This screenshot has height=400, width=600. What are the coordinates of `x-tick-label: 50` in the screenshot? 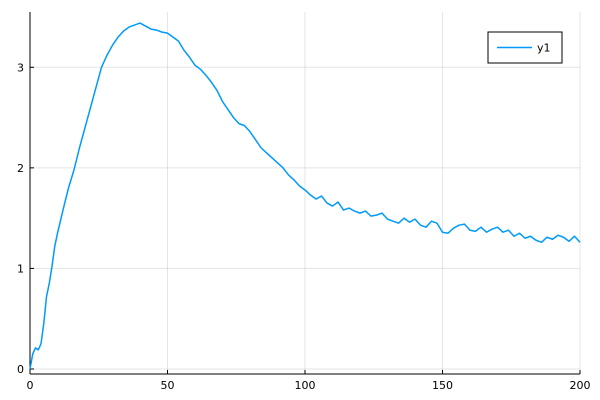 It's located at (168, 385).